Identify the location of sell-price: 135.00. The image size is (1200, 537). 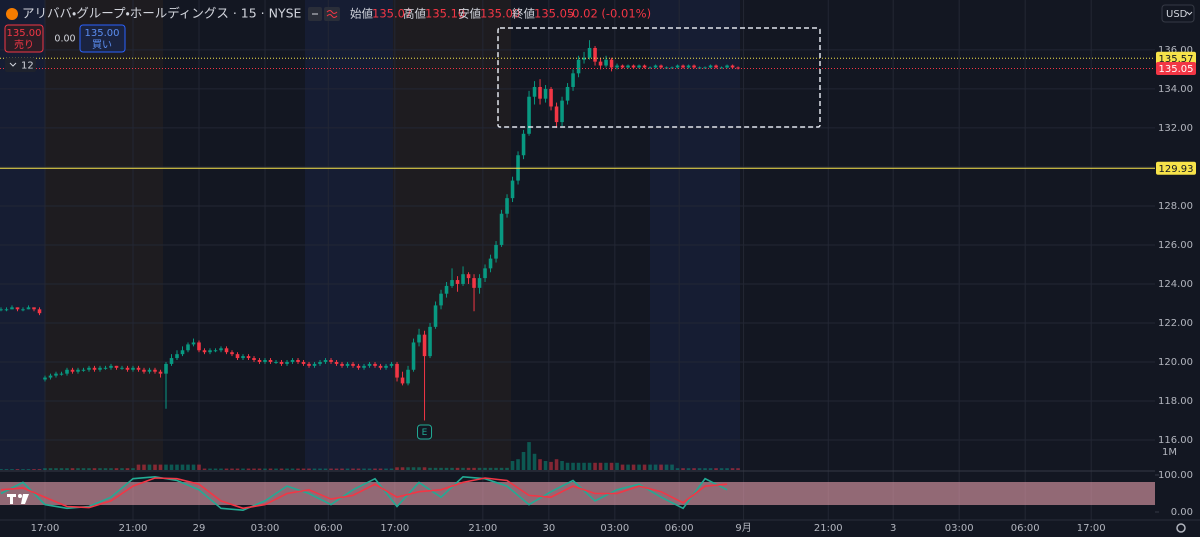
(24, 33).